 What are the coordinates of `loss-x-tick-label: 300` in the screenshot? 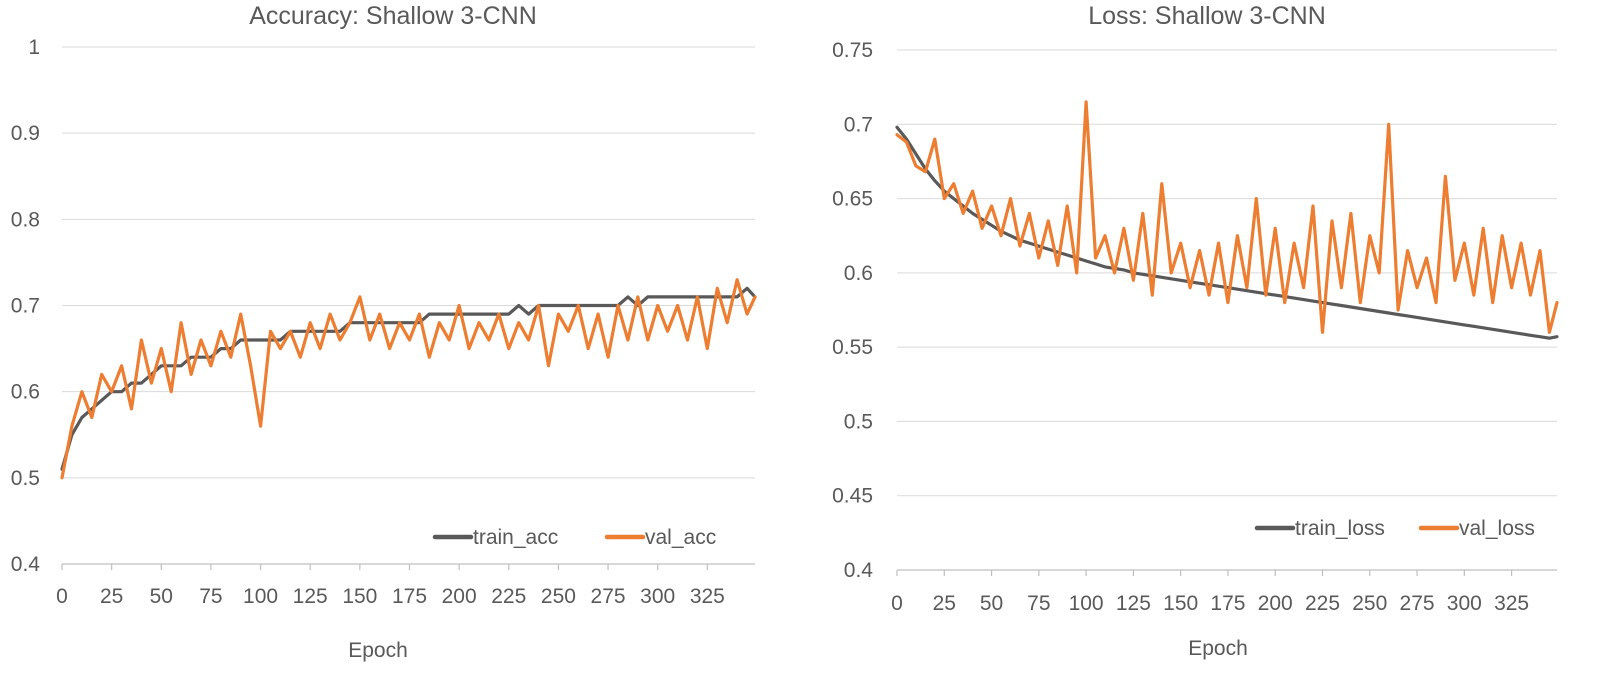 It's located at (1464, 603).